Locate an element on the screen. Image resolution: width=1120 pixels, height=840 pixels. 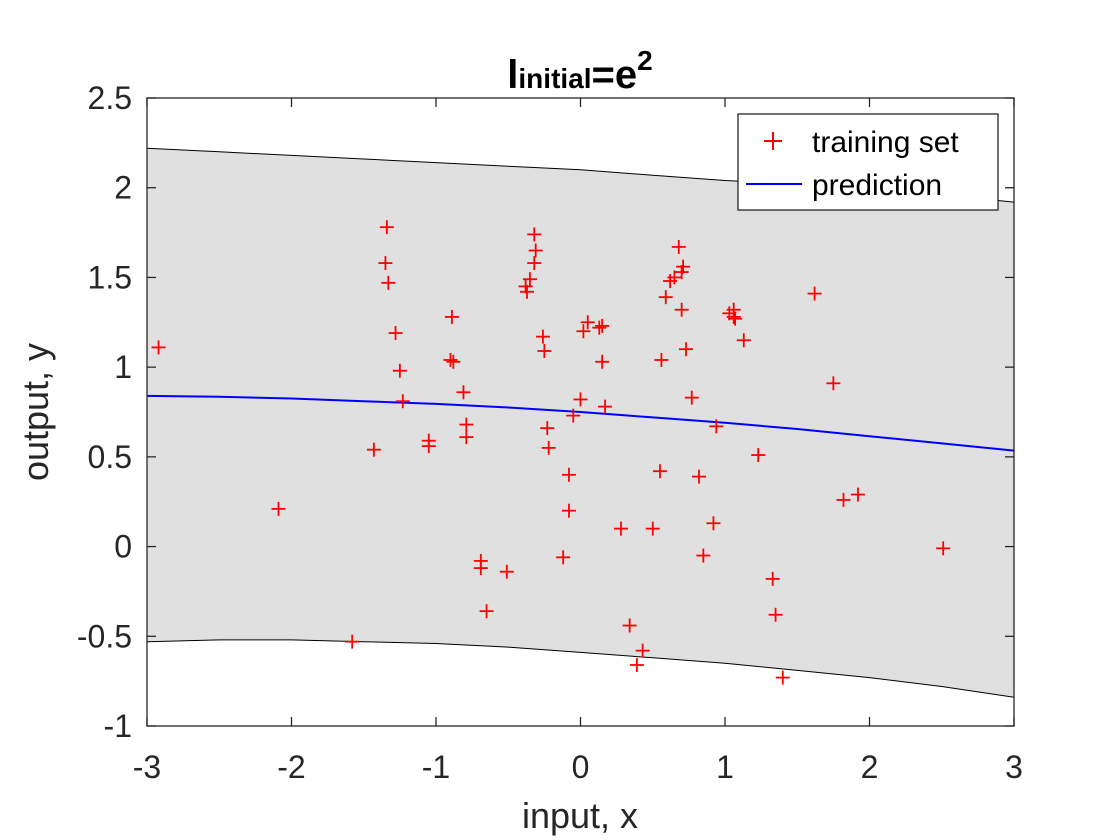
legend-marker-training-set is located at coordinates (773, 141).